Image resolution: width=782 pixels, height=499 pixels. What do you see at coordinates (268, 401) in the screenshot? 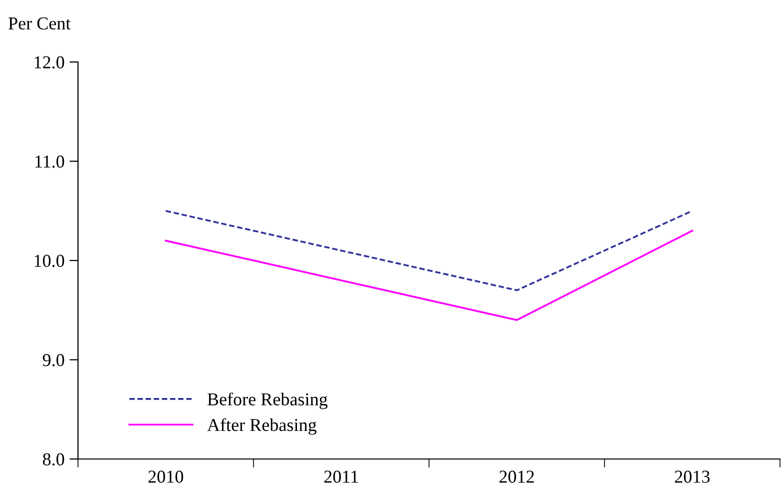
I see `legend-label: Before Rebasing` at bounding box center [268, 401].